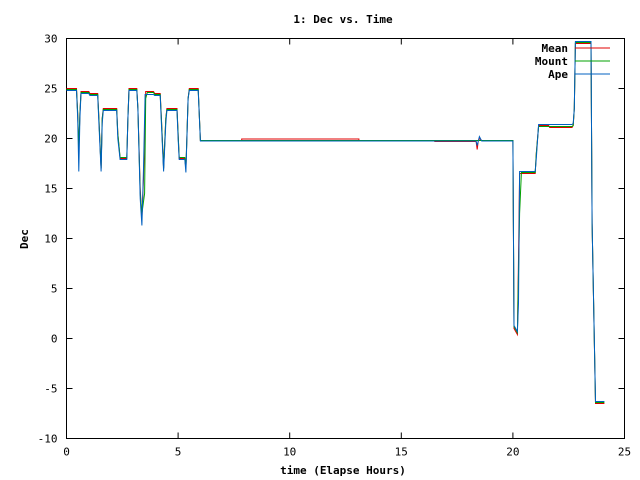 This screenshot has height=480, width=640. I want to click on y-axis-label: Dec, so click(24, 239).